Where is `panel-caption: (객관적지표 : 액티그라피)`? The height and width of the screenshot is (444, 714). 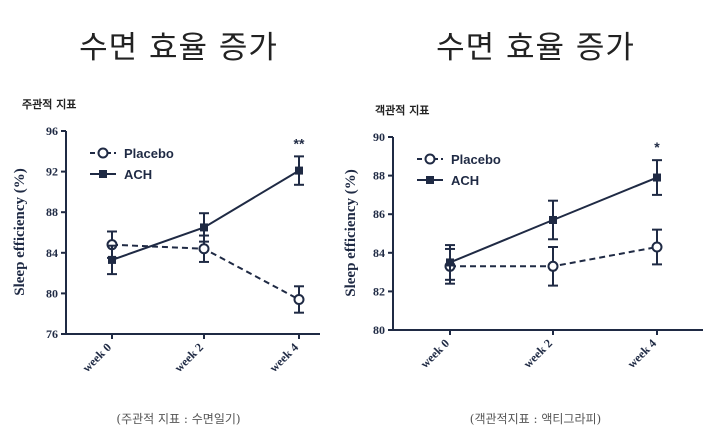 panel-caption: (객관적지표 : 액티그라피) is located at coordinates (535, 419).